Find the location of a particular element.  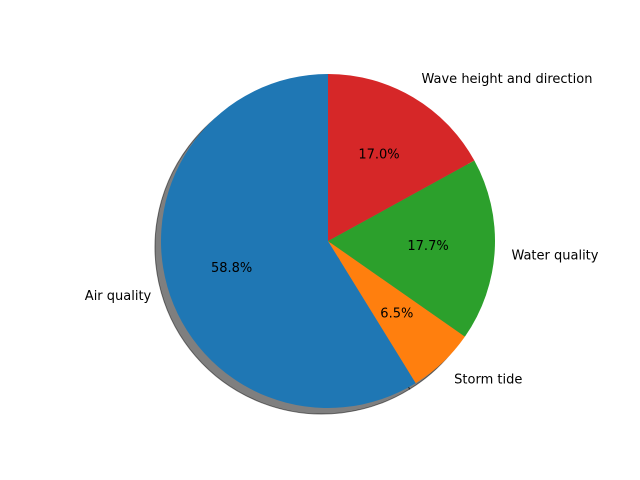

slice-percent-wave-height-and-direction: 17.0% is located at coordinates (378, 154).